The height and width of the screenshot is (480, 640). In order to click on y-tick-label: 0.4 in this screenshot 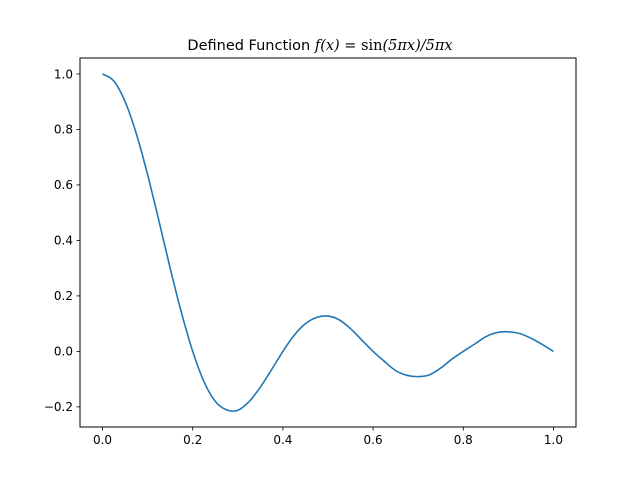, I will do `click(63, 241)`.